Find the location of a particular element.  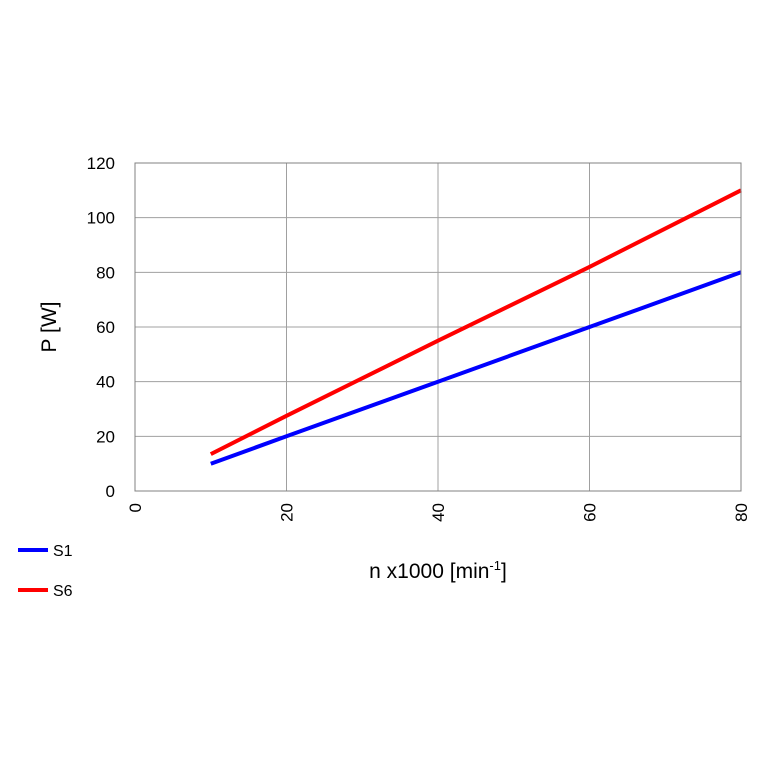

y-tick-label-5: 100 is located at coordinates (101, 218).